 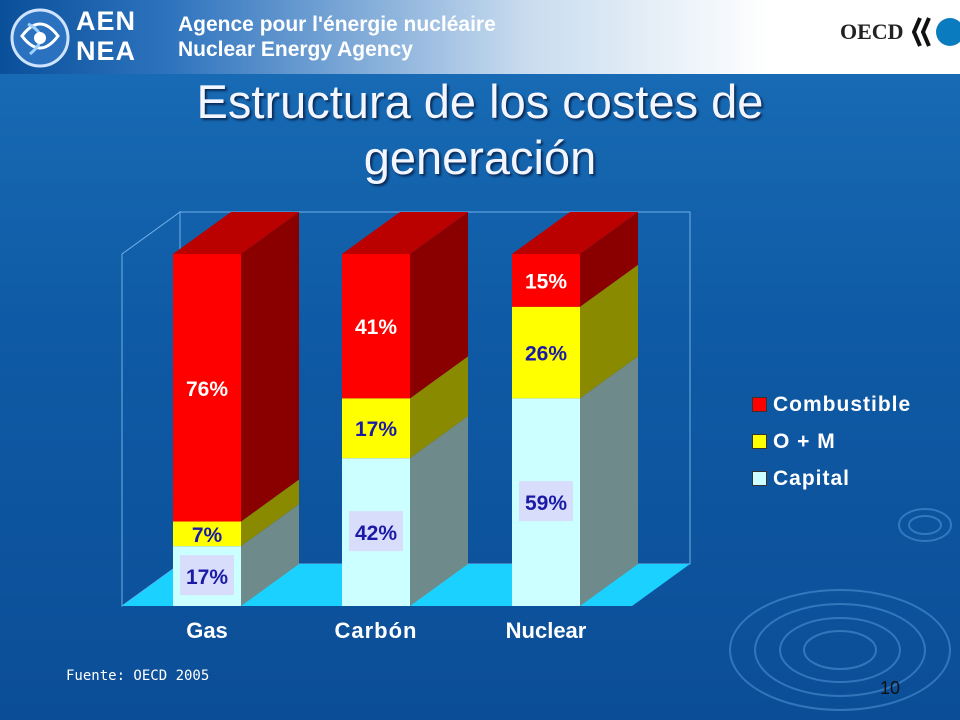 I want to click on legend-label-capital: Capital, so click(x=812, y=478).